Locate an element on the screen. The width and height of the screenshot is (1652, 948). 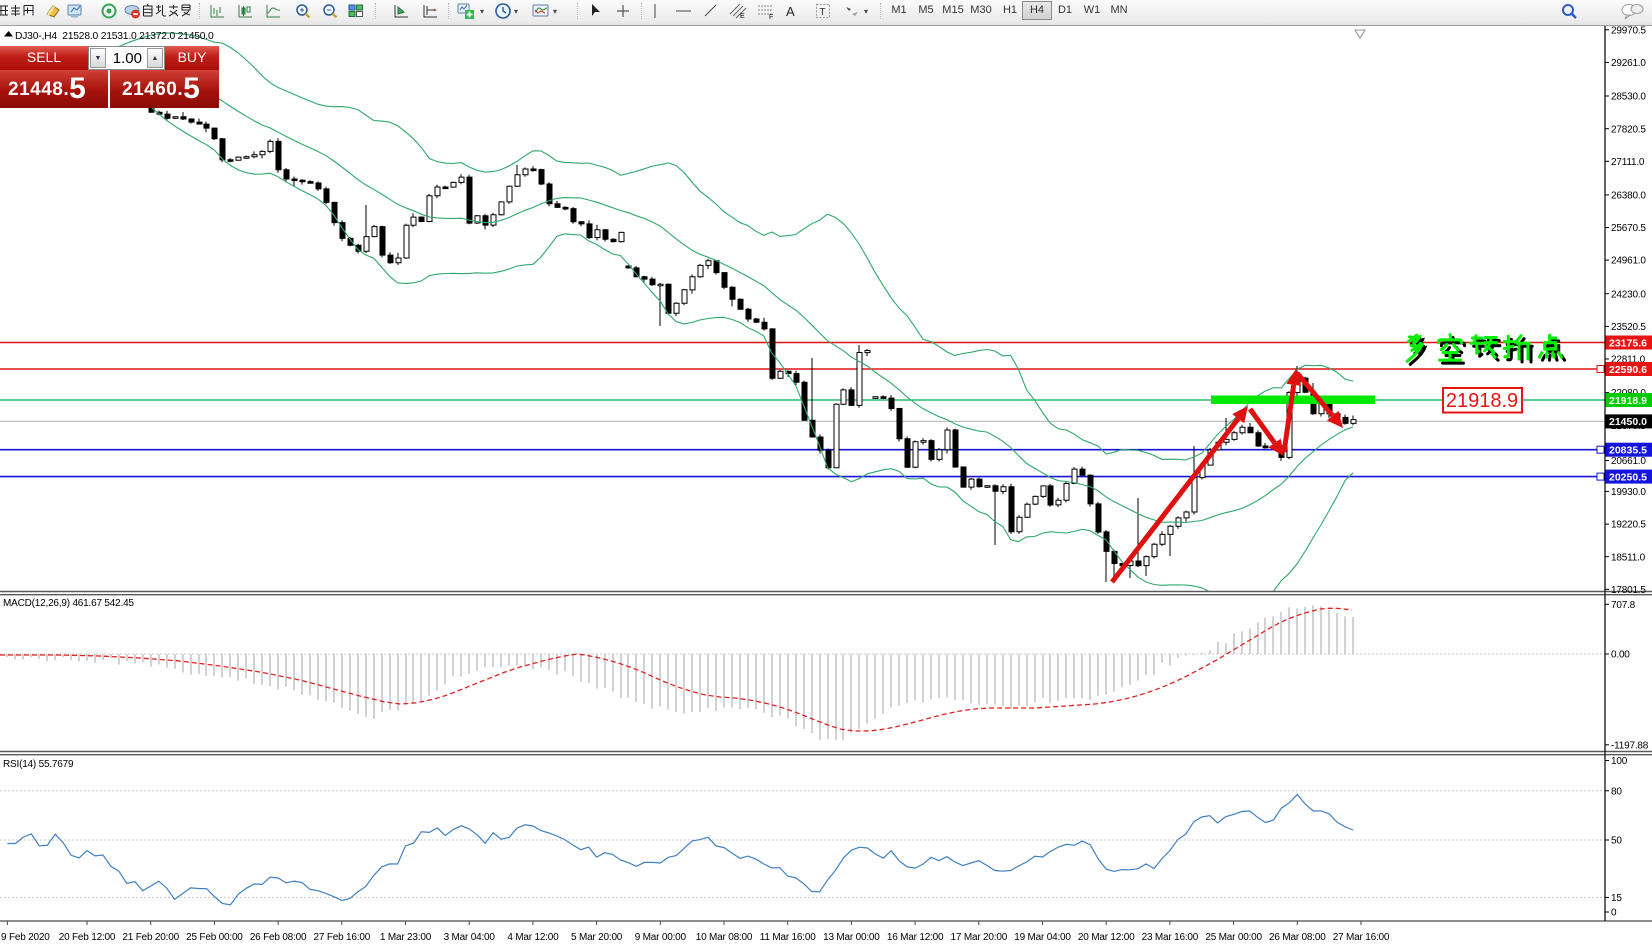
svg-text: -1197.88 is located at coordinates (1630, 745).